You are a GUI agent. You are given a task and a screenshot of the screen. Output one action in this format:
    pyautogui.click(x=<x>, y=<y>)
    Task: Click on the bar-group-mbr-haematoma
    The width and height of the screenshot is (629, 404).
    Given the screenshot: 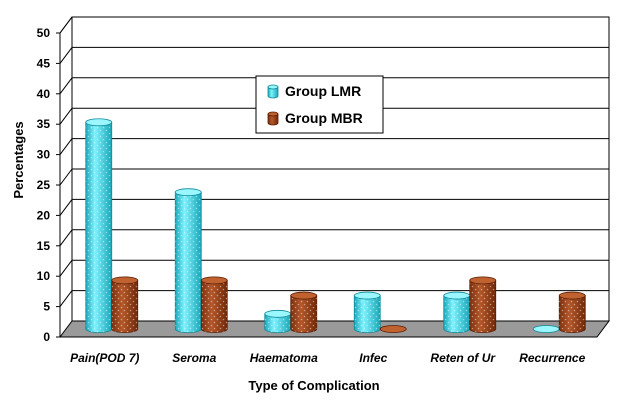 What is the action you would take?
    pyautogui.click(x=304, y=312)
    